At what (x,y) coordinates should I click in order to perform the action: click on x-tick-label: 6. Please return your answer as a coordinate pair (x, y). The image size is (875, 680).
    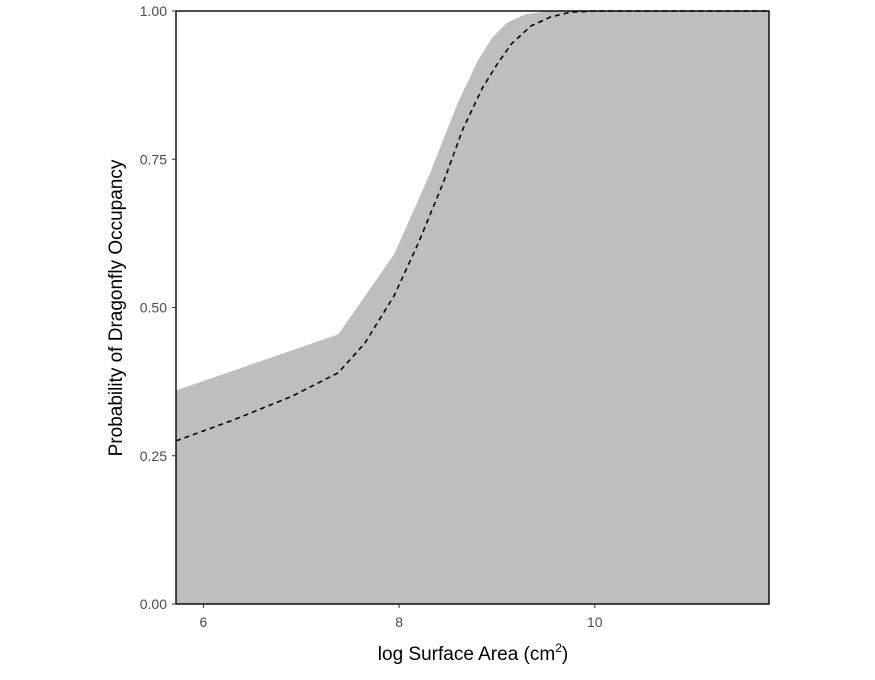
    Looking at the image, I should click on (204, 622).